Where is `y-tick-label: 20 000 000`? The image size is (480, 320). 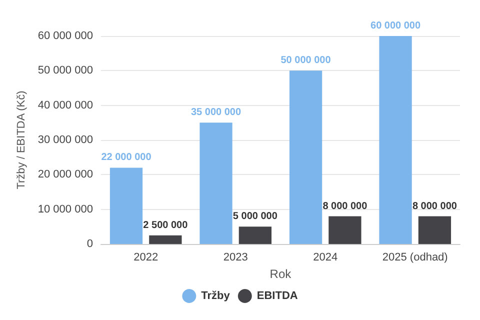
y-tick-label: 20 000 000 is located at coordinates (65, 174).